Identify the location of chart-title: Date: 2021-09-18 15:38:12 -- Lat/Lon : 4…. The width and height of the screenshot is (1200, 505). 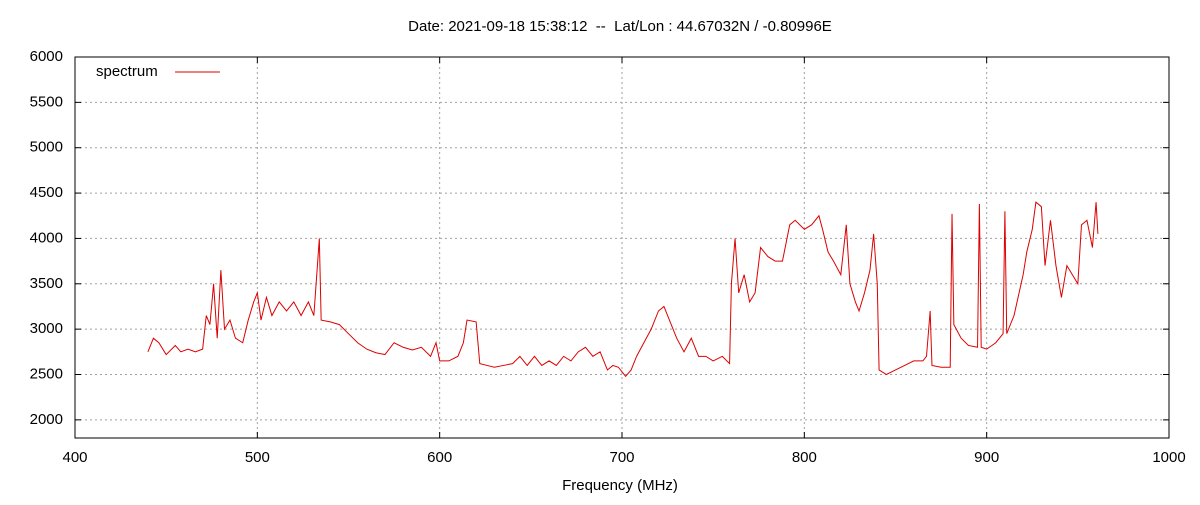
(620, 26).